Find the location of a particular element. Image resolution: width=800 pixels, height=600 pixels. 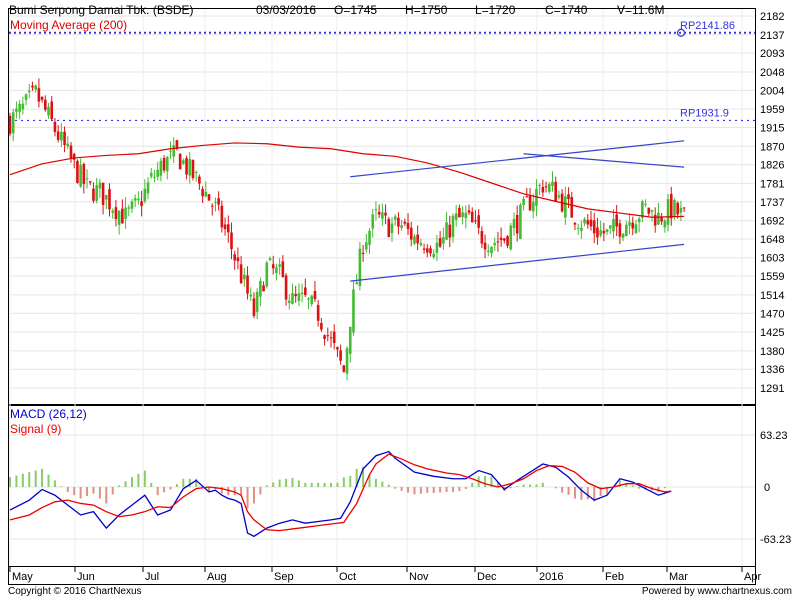

price-tick-label: 1514 is located at coordinates (772, 296).